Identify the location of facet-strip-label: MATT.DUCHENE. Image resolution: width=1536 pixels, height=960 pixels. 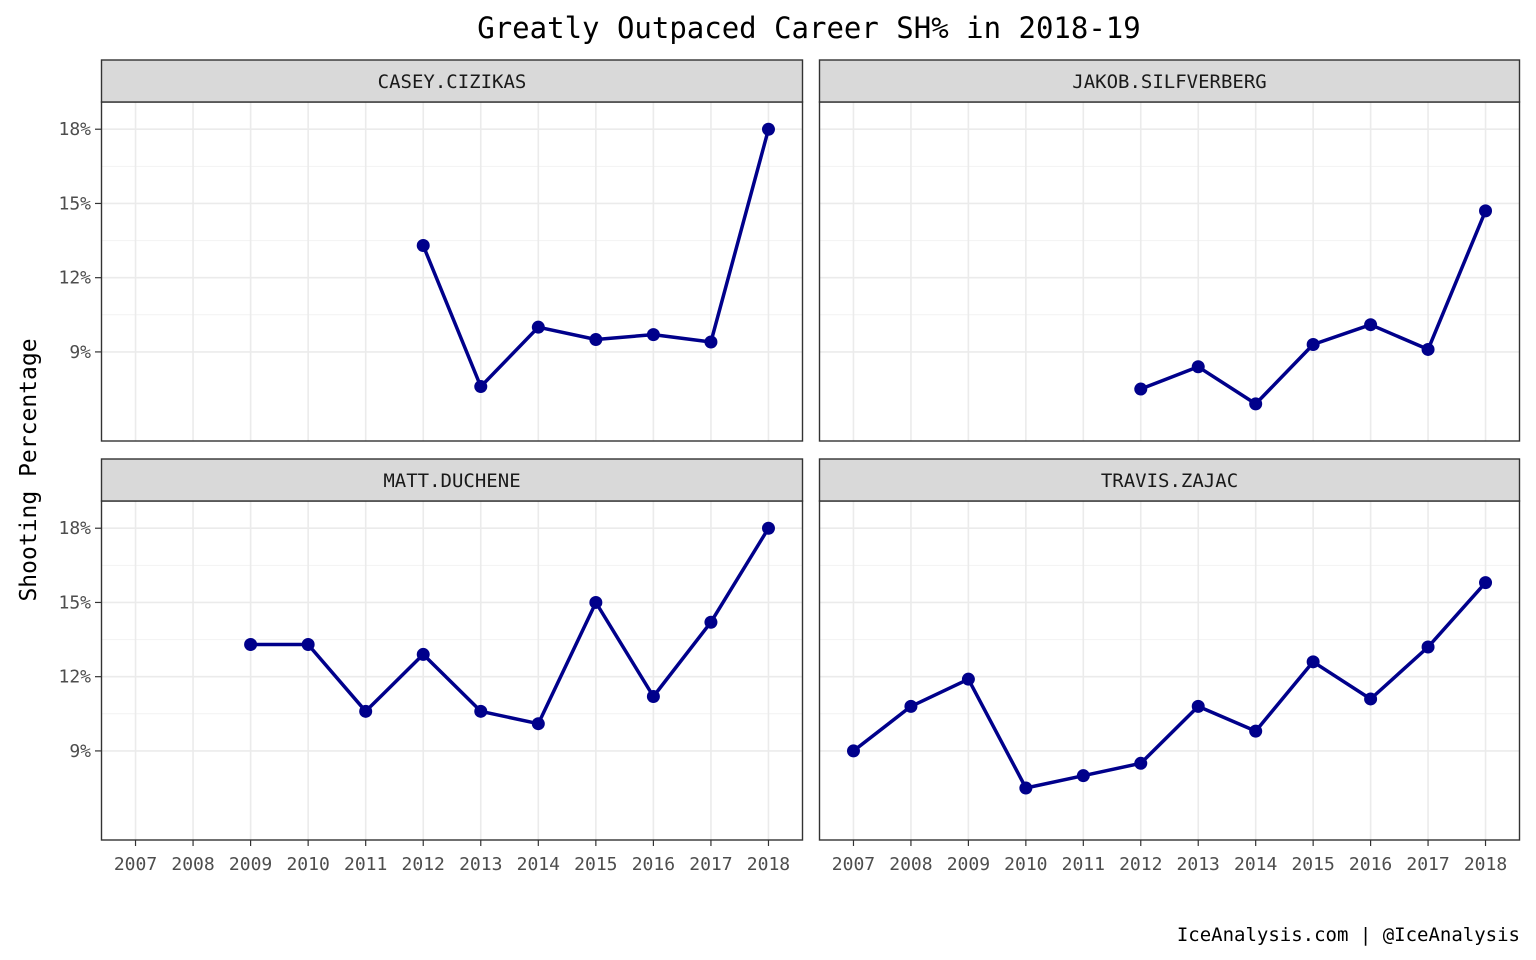
(451, 481).